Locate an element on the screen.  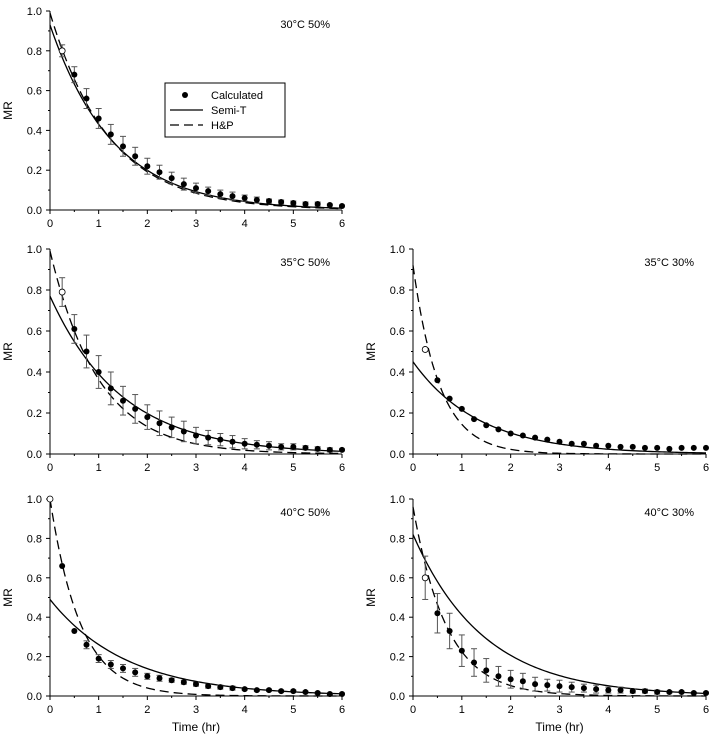
x-tick-label: 4 is located at coordinates (608, 710).